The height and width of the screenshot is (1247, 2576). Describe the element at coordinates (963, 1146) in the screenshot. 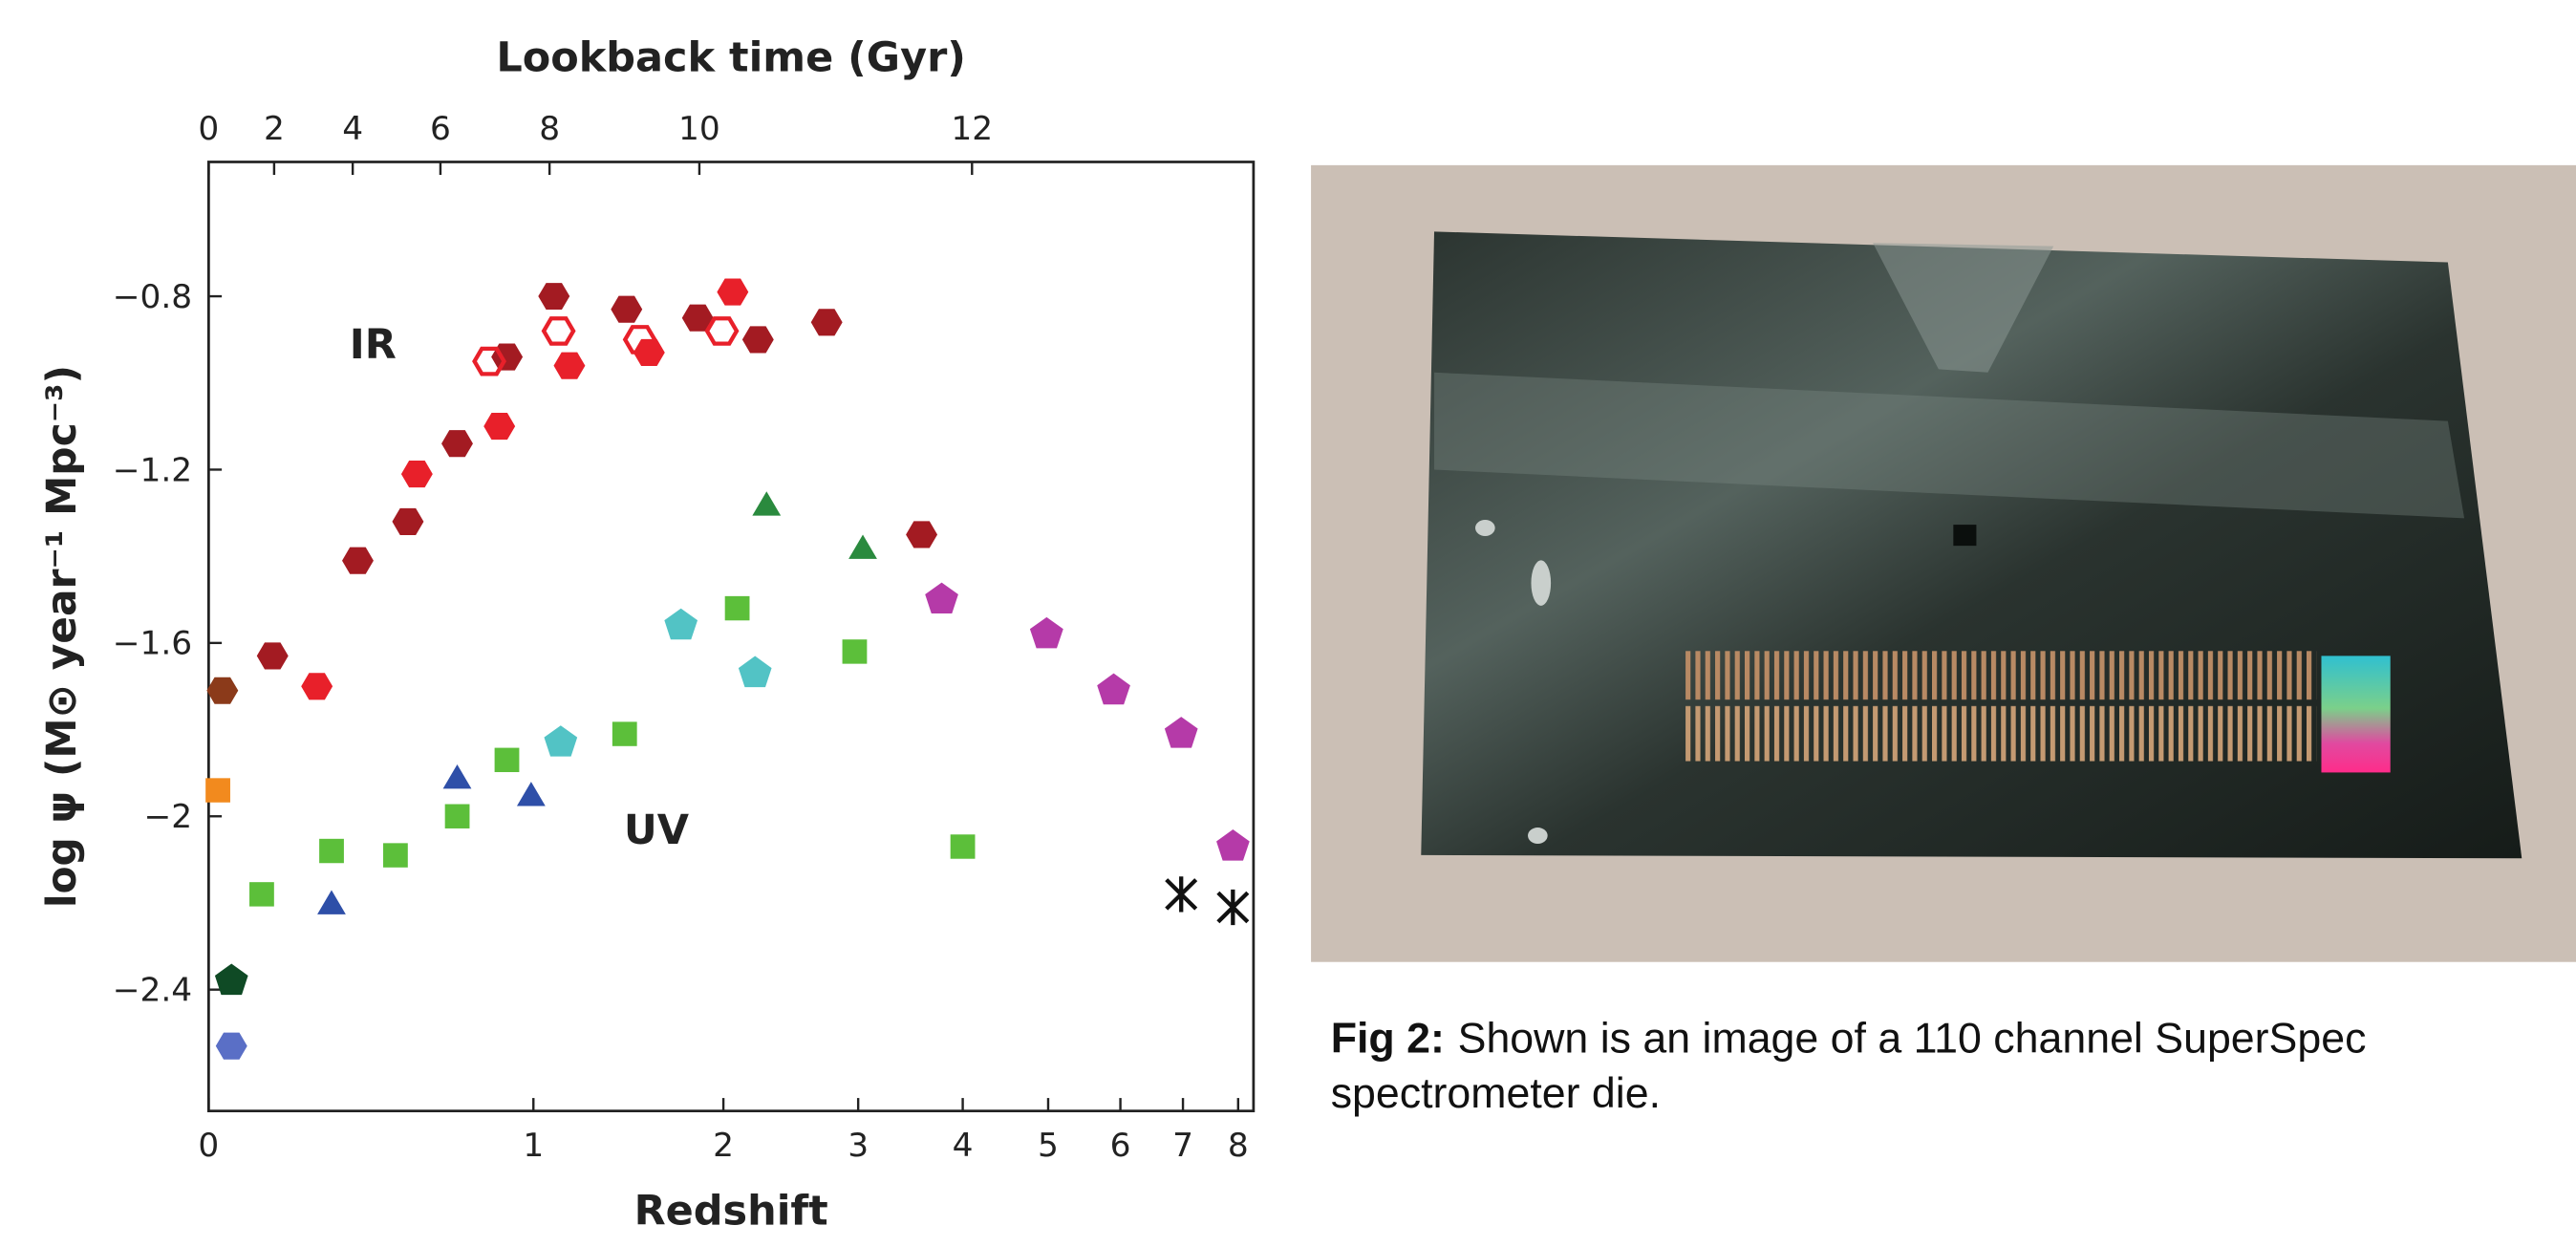

I see `x-tick-label: 4` at that location.